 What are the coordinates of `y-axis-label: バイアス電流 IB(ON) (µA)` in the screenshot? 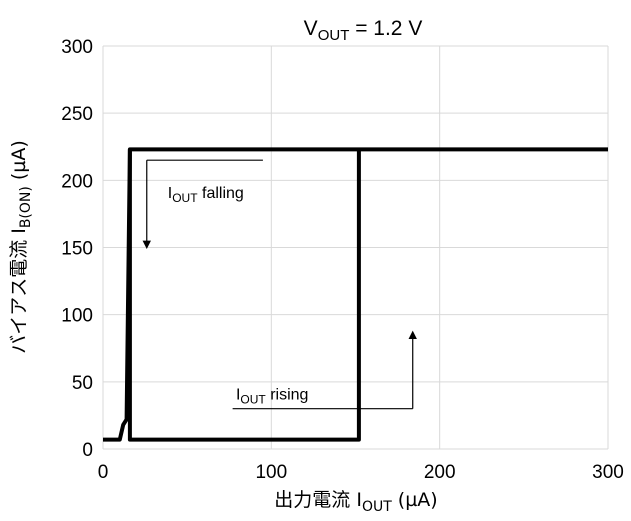 It's located at (21, 247).